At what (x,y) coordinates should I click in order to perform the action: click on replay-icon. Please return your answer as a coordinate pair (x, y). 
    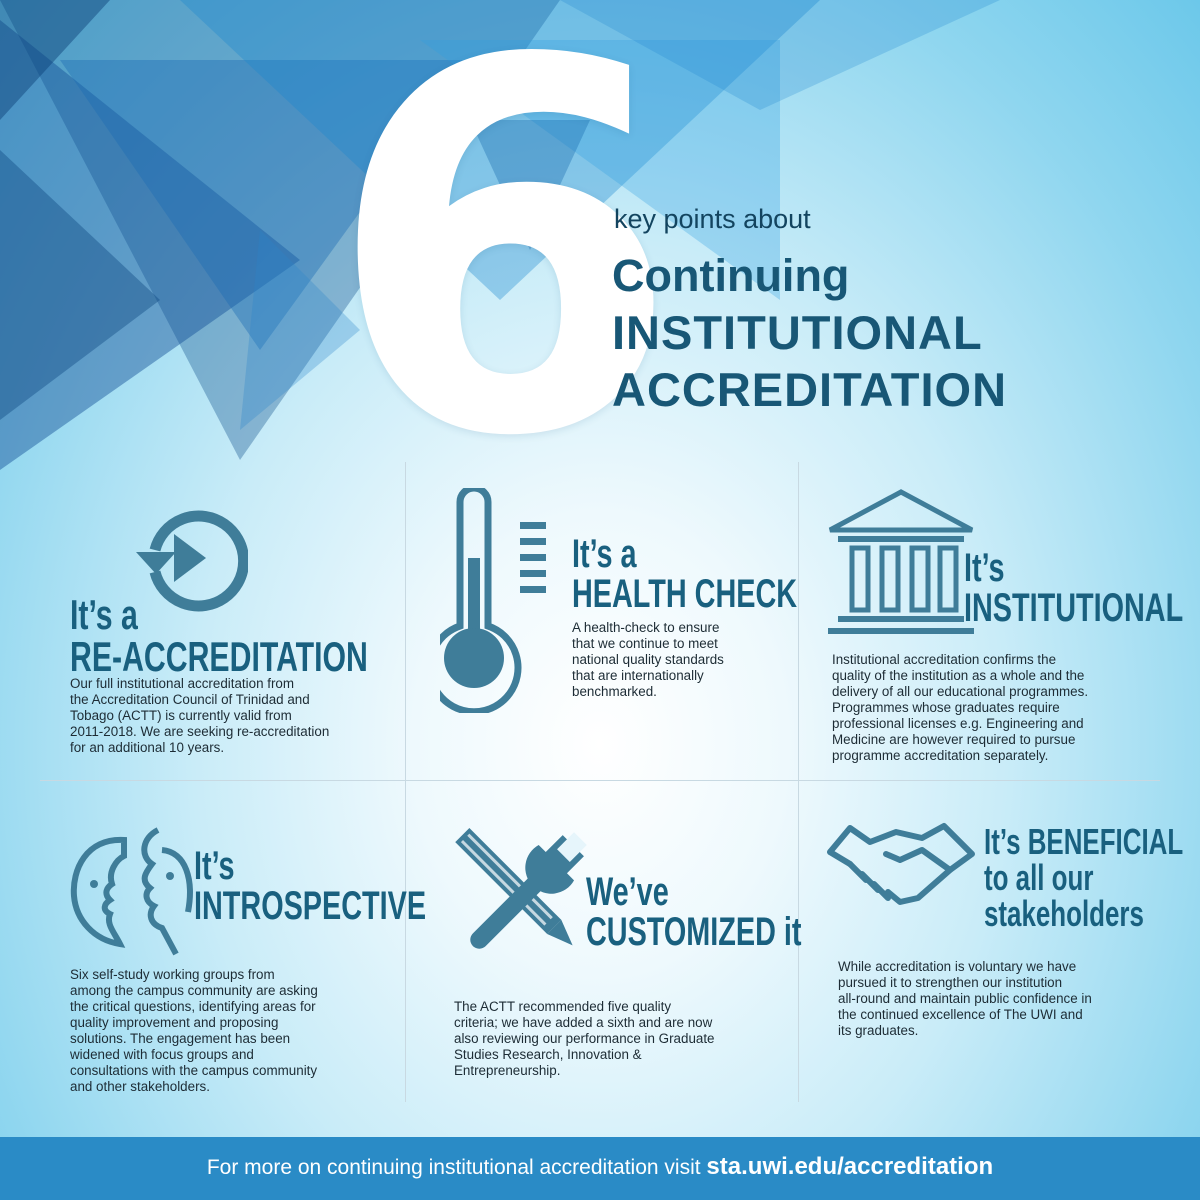
    Looking at the image, I should click on (192, 561).